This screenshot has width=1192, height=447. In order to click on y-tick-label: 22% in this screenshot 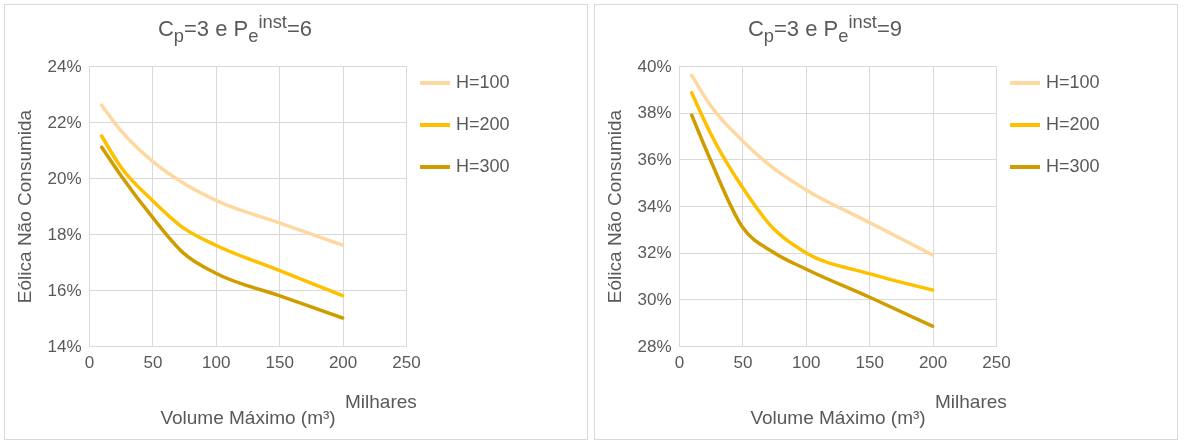, I will do `click(64, 122)`.